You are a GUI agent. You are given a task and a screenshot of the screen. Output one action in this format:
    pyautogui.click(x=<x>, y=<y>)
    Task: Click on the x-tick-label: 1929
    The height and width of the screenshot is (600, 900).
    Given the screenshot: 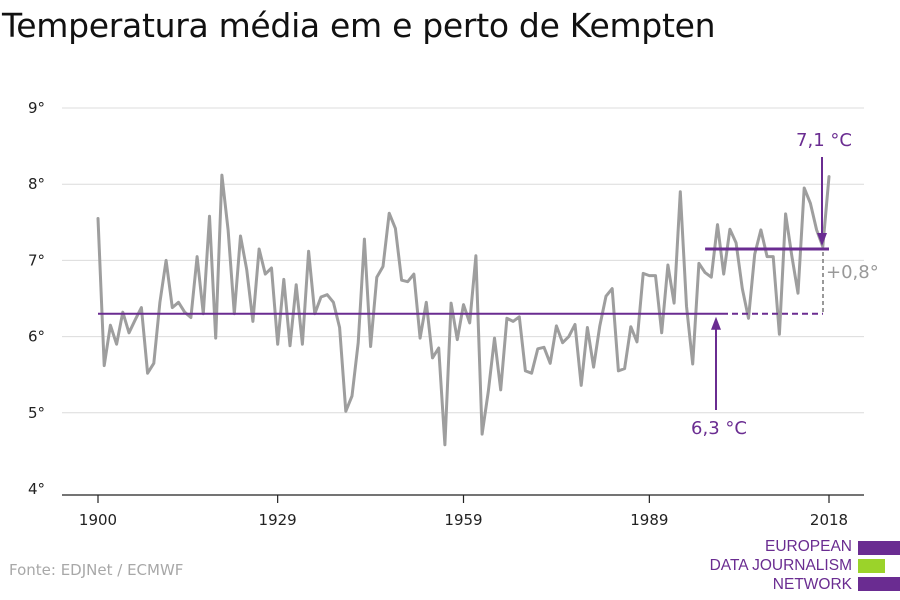 What is the action you would take?
    pyautogui.click(x=278, y=520)
    